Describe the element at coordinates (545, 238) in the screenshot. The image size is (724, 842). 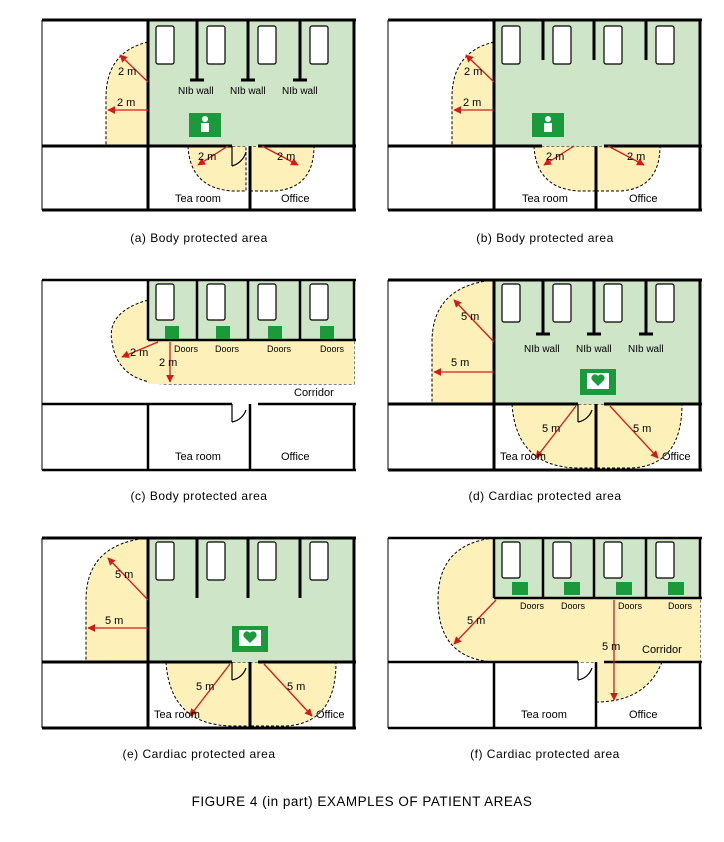
I see `panel-caption: (b) Body protected area` at that location.